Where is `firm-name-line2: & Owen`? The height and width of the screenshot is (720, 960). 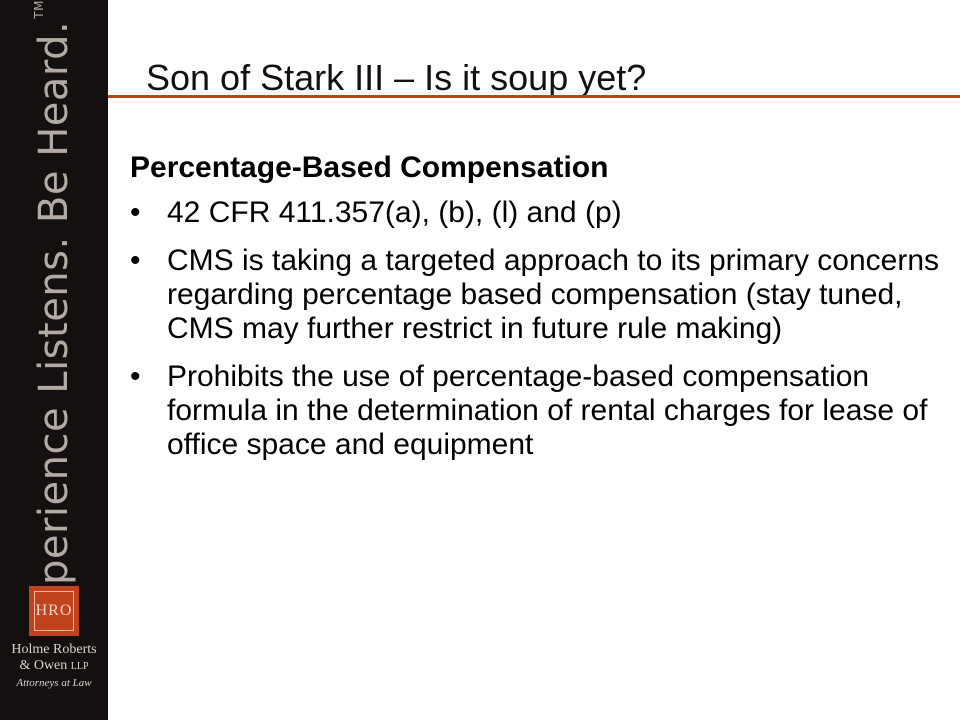
firm-name-line2: & Owen is located at coordinates (43, 665).